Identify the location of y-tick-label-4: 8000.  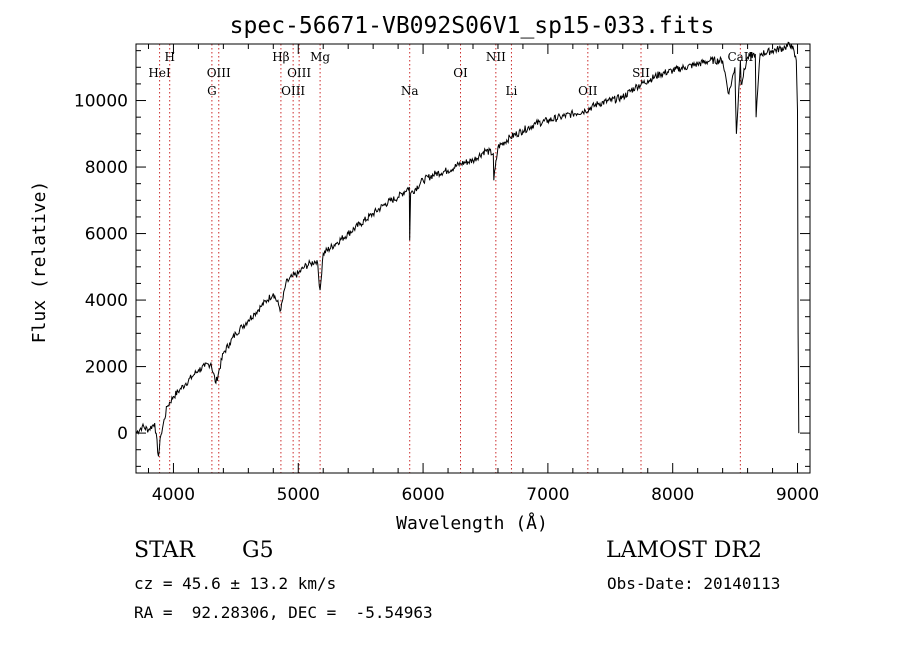
(106, 168).